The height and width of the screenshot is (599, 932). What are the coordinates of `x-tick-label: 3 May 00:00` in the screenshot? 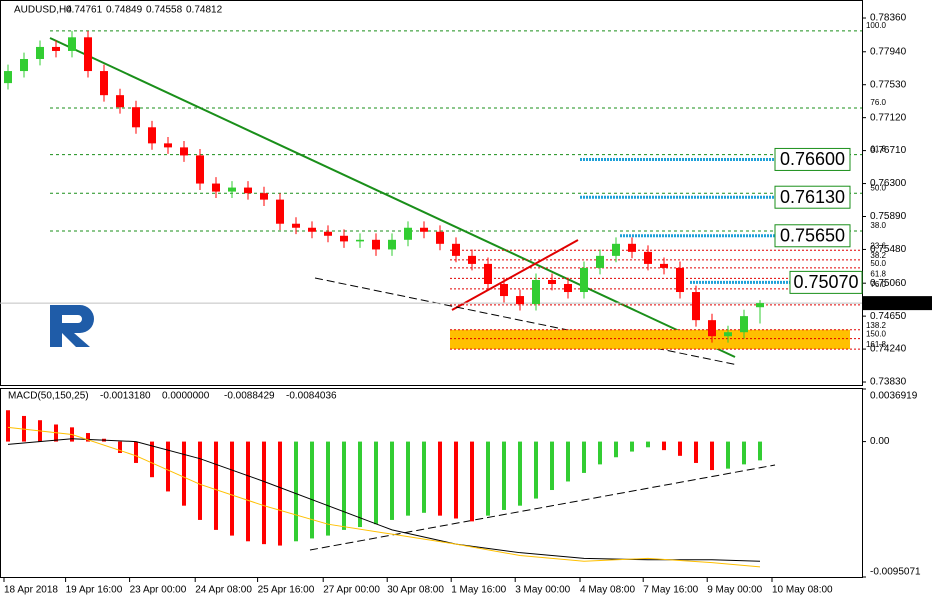 It's located at (542, 590).